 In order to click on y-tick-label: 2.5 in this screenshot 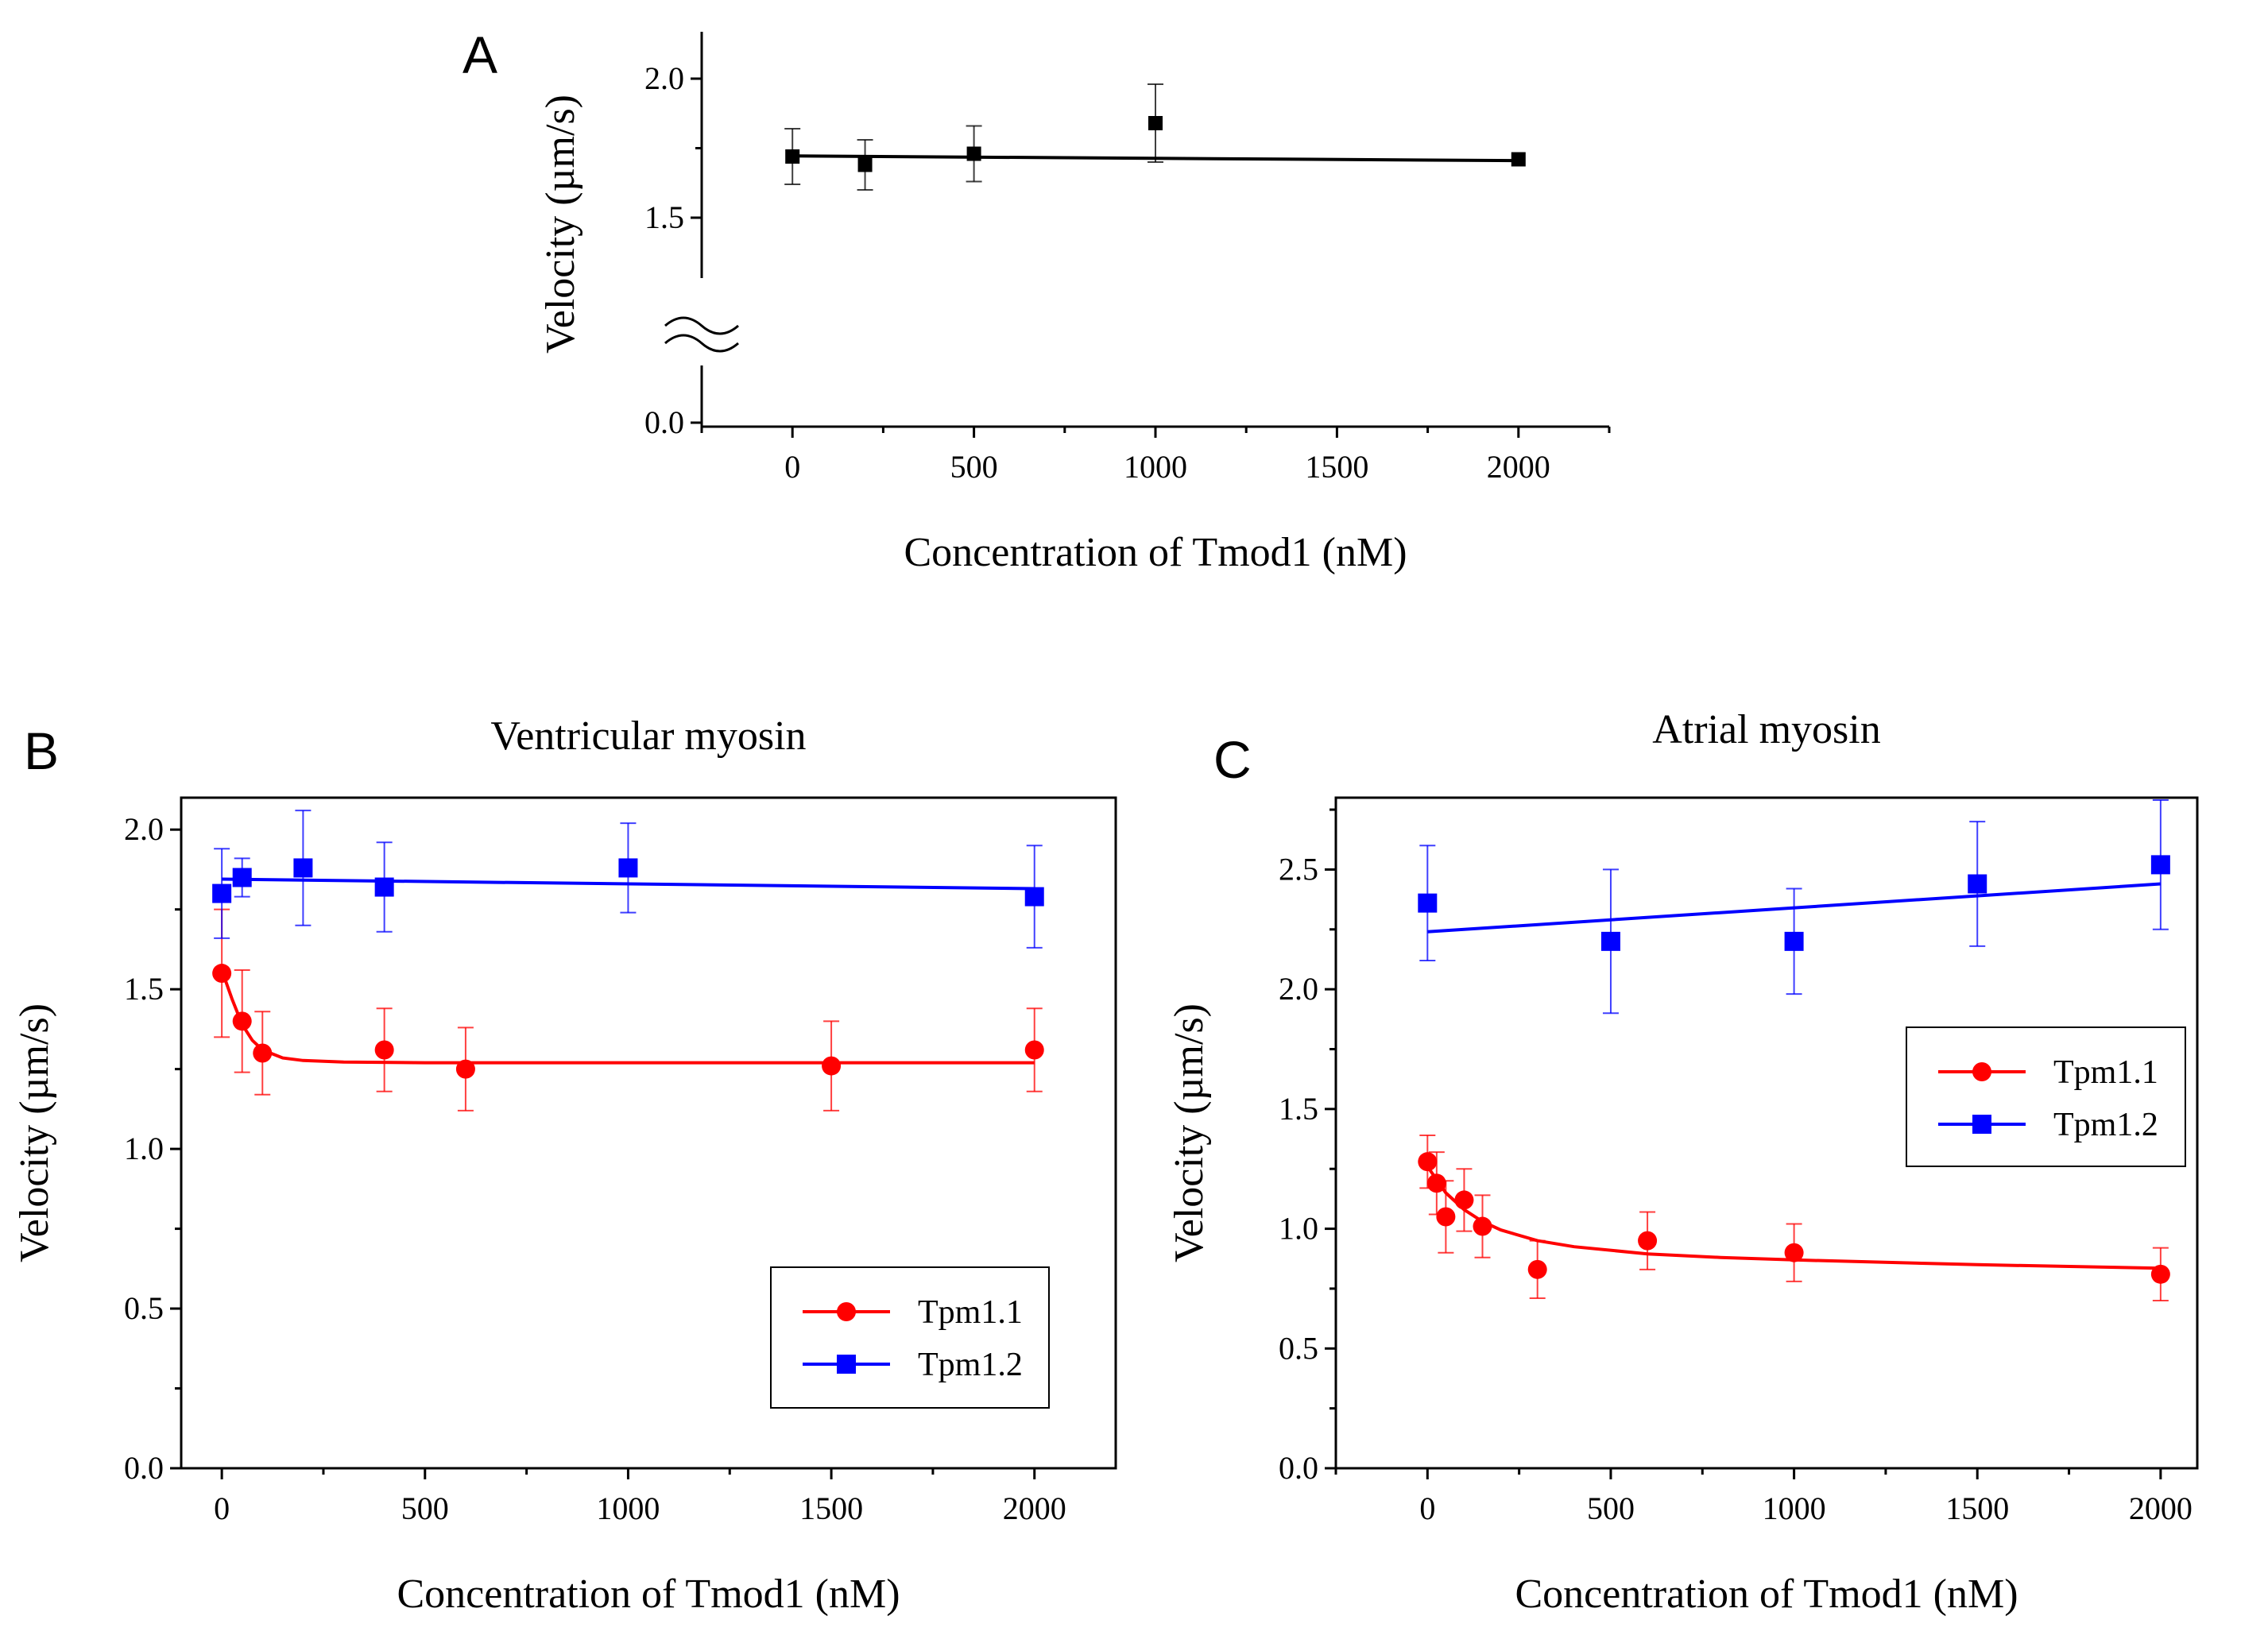, I will do `click(1298, 869)`.